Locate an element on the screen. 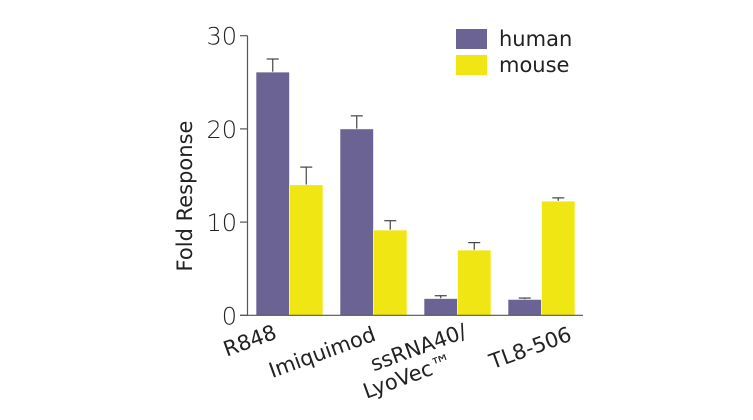  legend-swatch-mouse is located at coordinates (471, 65).